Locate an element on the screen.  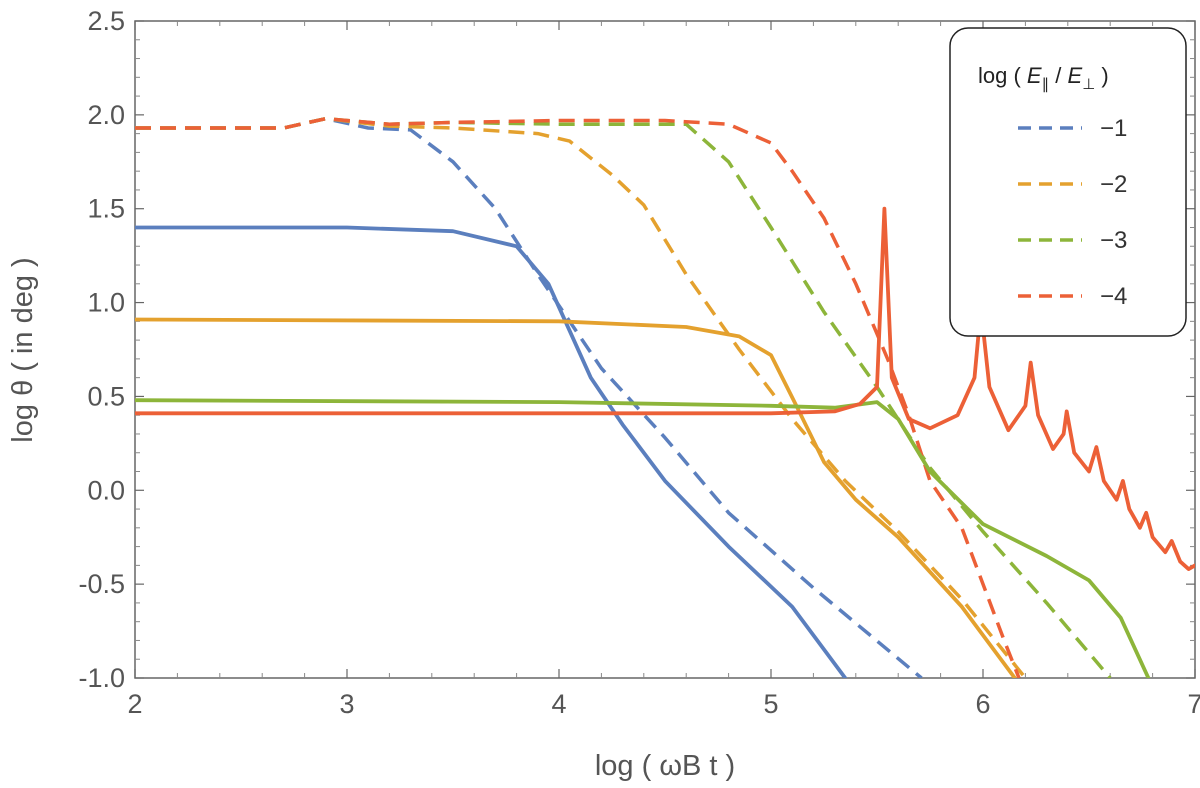
y-tick-label: -1.0 is located at coordinates (101, 678).